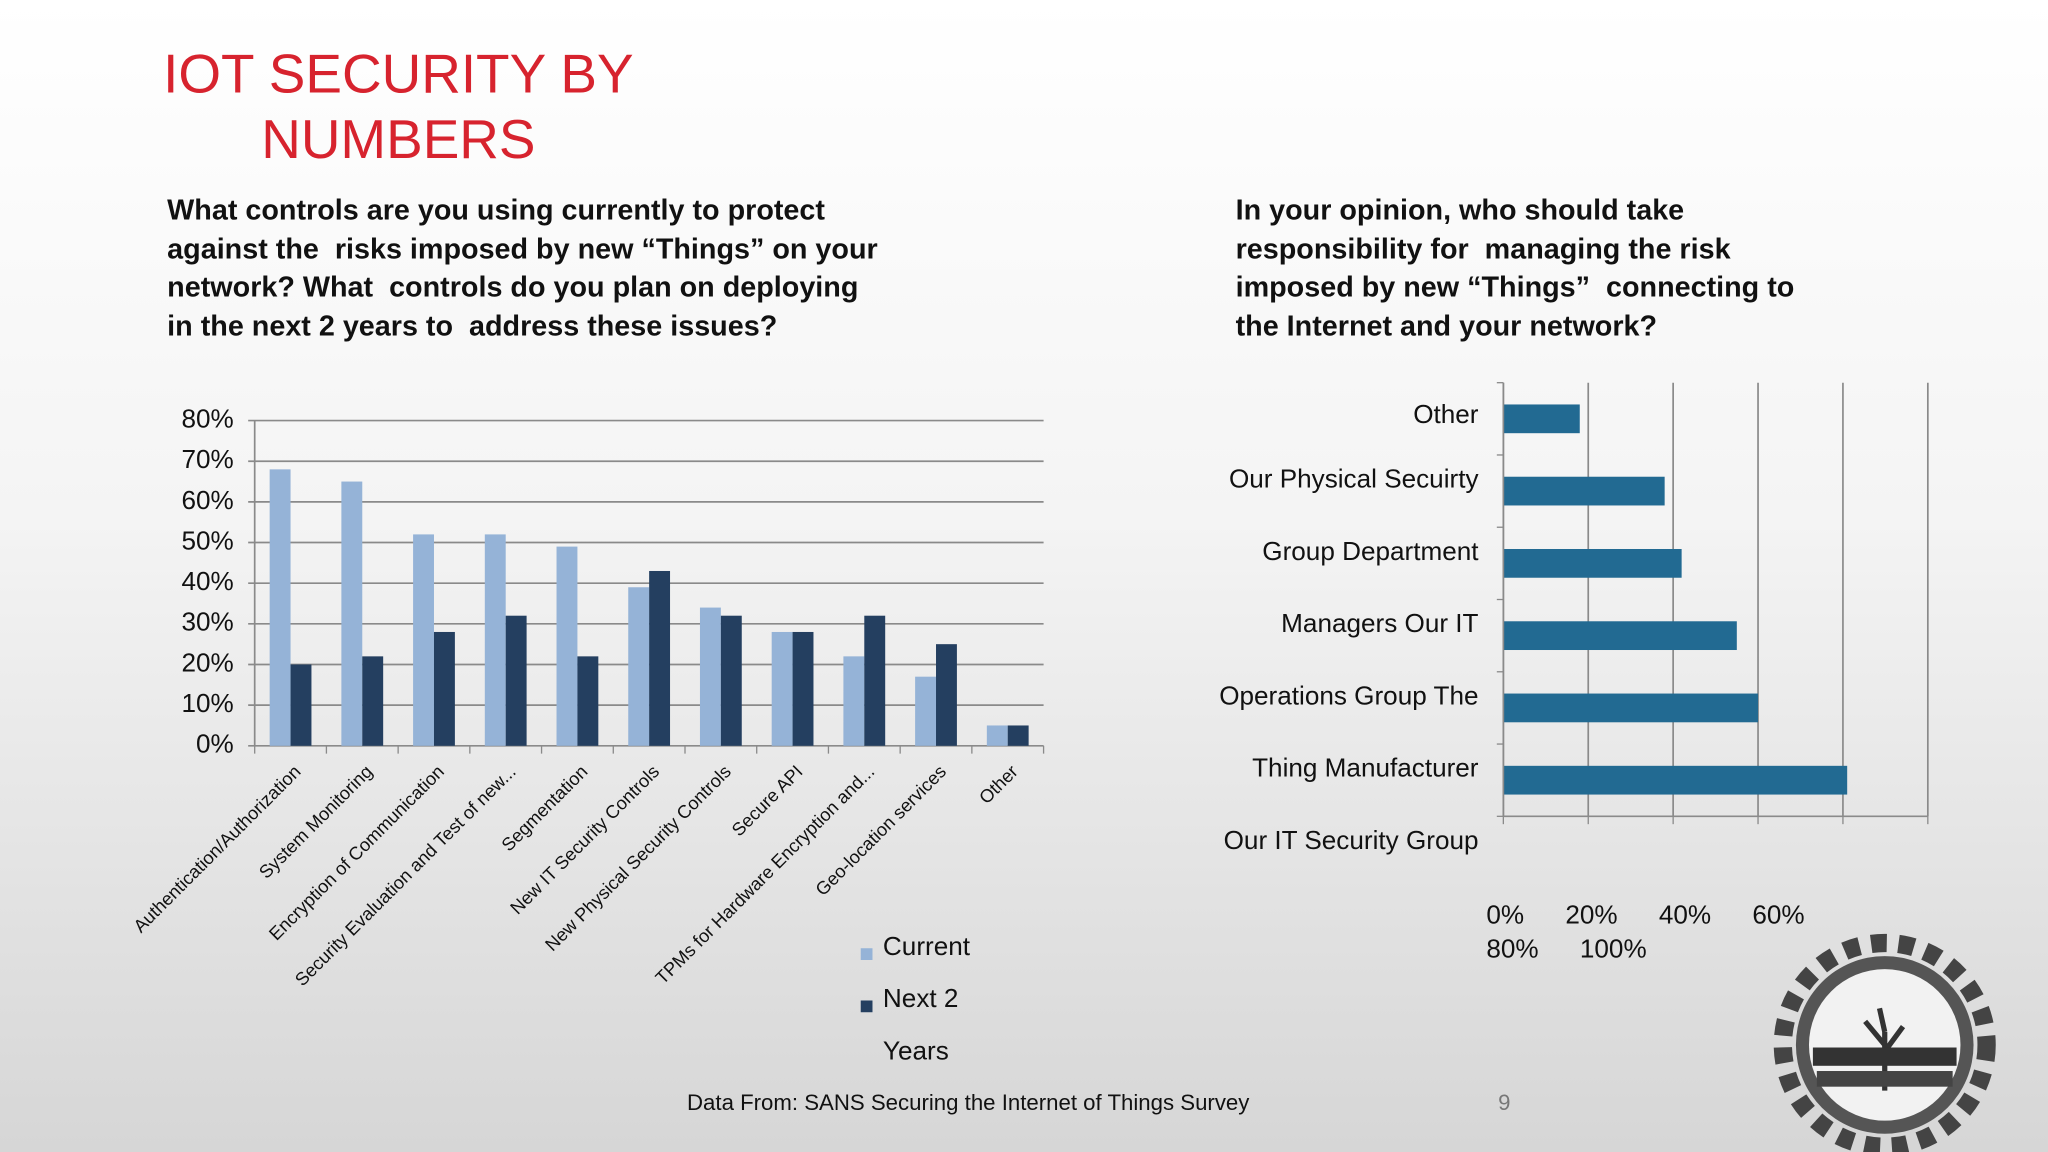  I want to click on y-tick-label: Group Department, so click(1370, 551).